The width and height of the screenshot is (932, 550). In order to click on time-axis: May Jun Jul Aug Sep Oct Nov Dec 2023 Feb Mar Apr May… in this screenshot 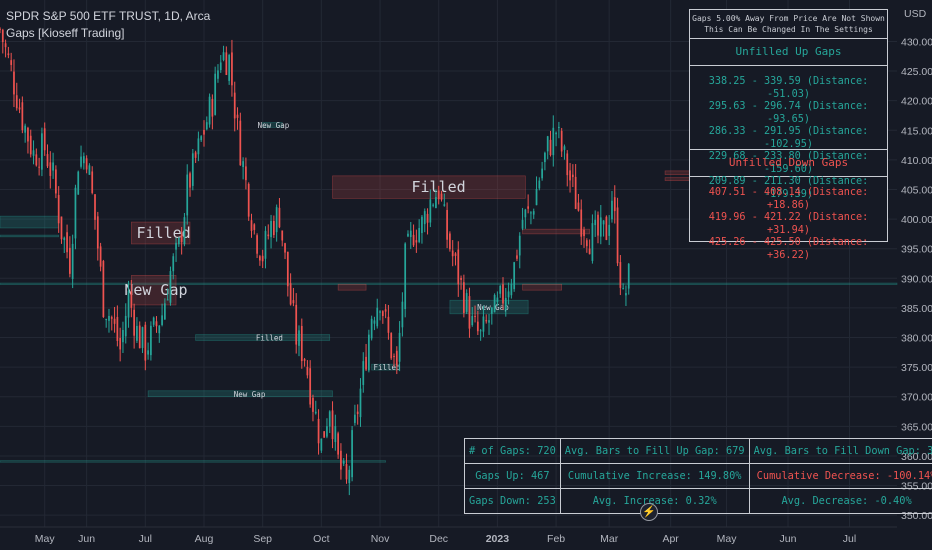, I will do `click(445, 539)`.